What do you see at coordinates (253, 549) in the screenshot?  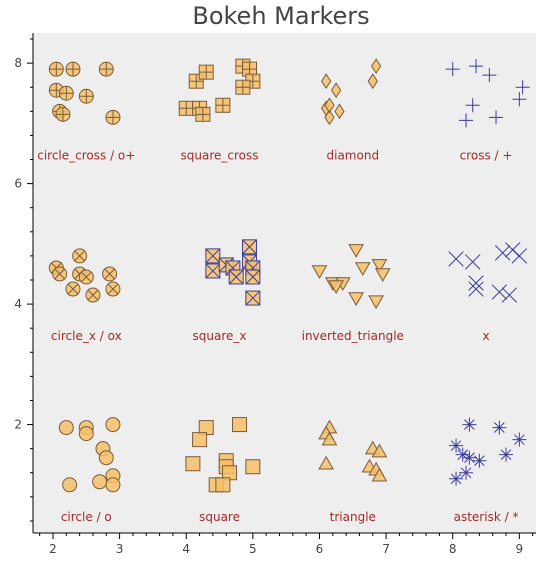 I see `x-tick-label: 5` at bounding box center [253, 549].